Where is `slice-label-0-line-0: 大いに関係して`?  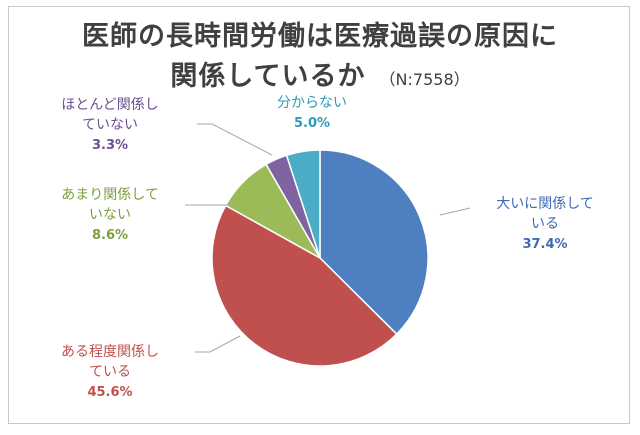 slice-label-0-line-0: 大いに関係して is located at coordinates (545, 204).